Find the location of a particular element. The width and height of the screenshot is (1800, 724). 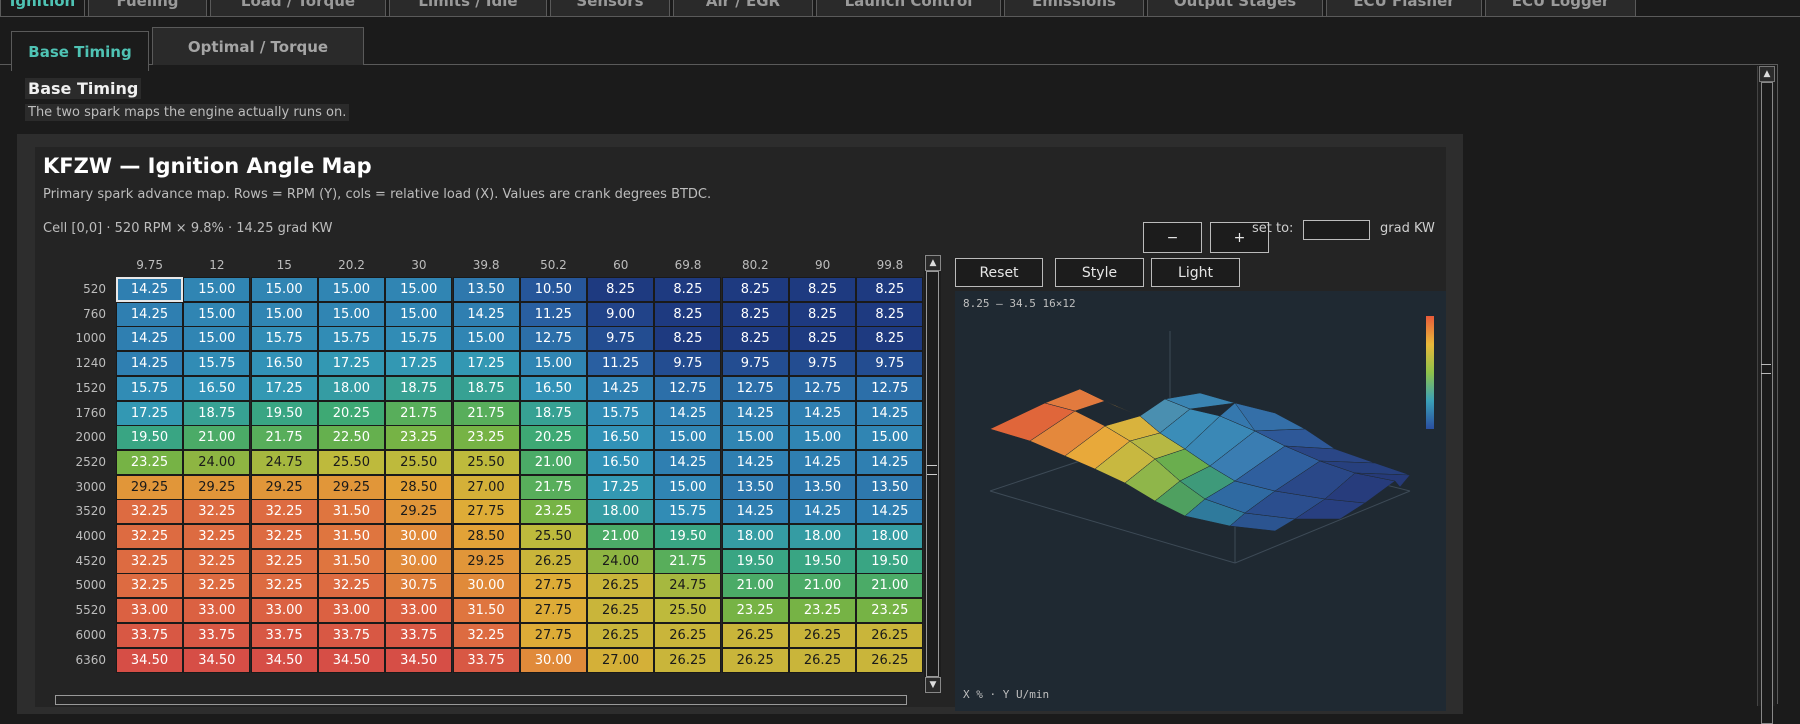

map-cell: 11.25 is located at coordinates (621, 364).